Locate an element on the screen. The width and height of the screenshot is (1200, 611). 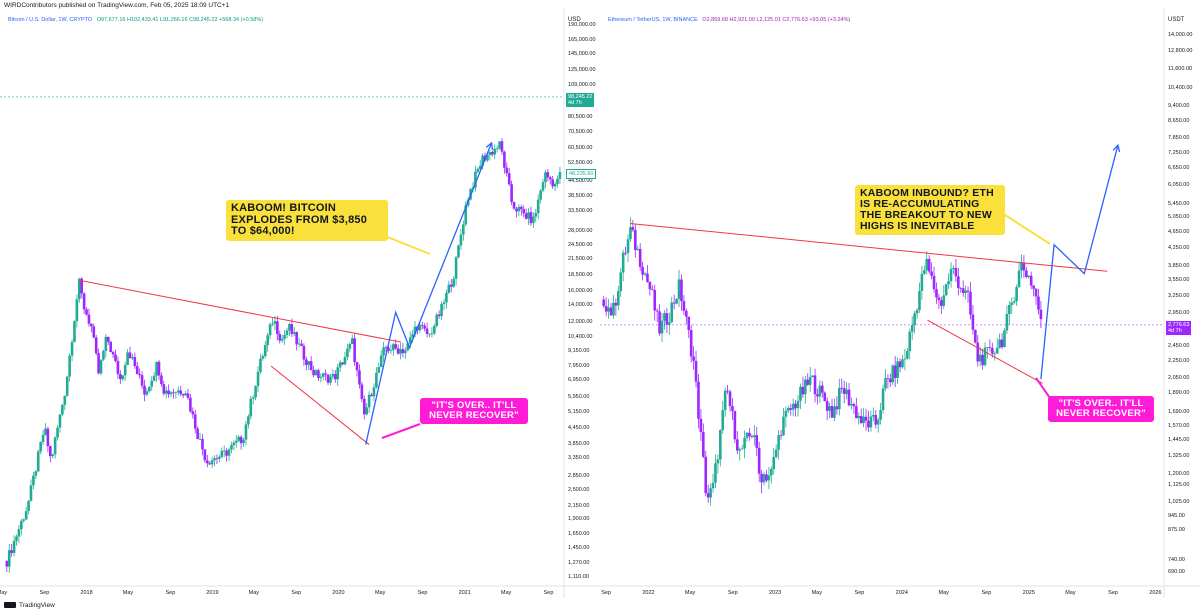
btc-projection-arrowhead-icon is located at coordinates (489, 145).